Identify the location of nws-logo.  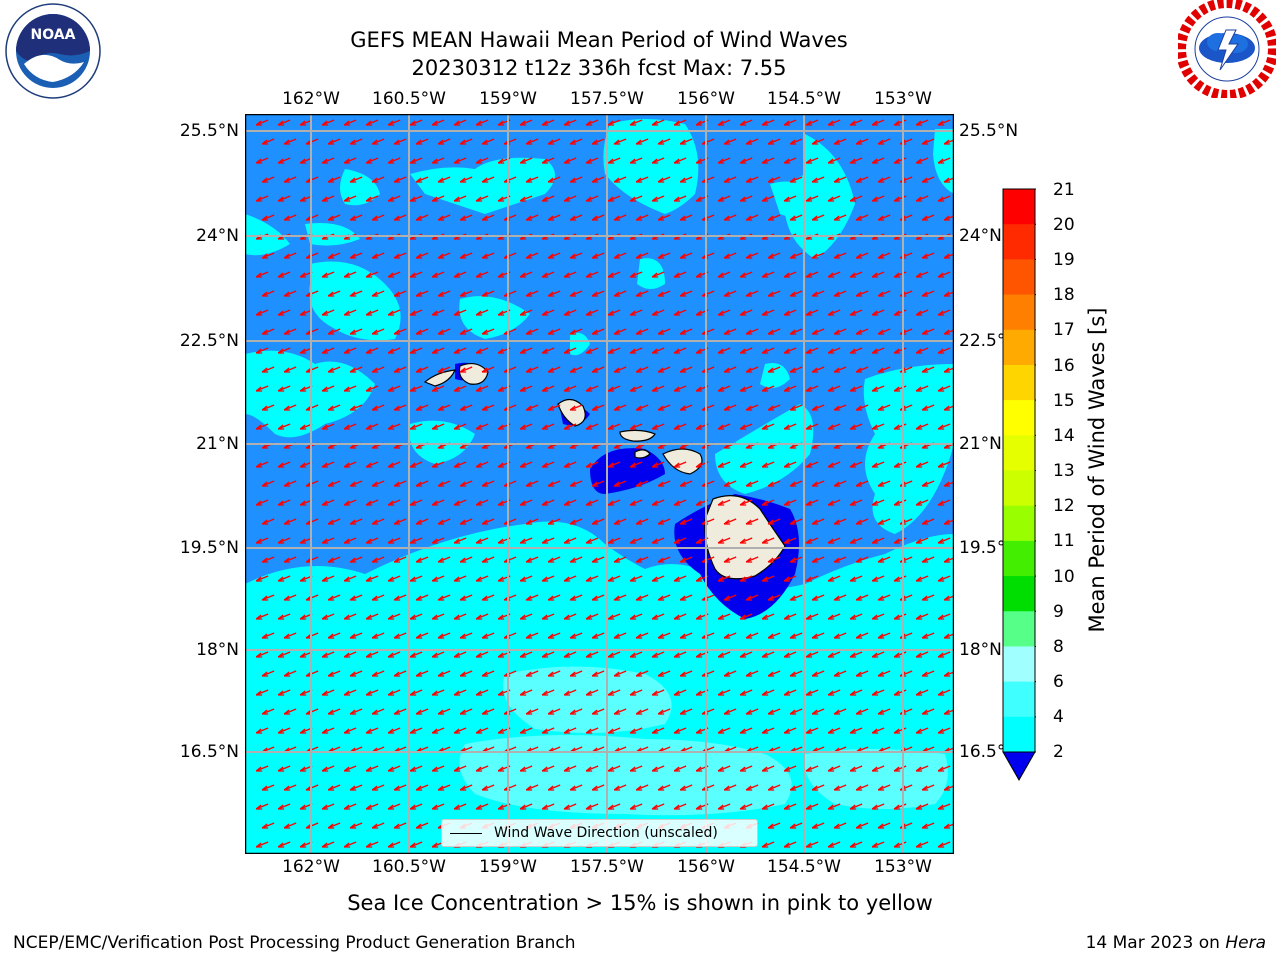
(1227, 50).